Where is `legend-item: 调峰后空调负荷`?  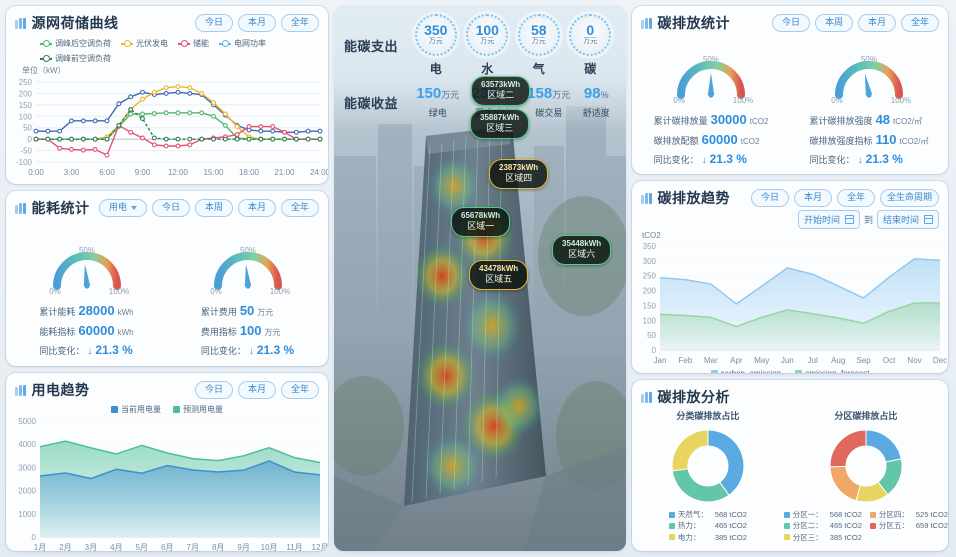 legend-item: 调峰后空调负荷 is located at coordinates (75, 43).